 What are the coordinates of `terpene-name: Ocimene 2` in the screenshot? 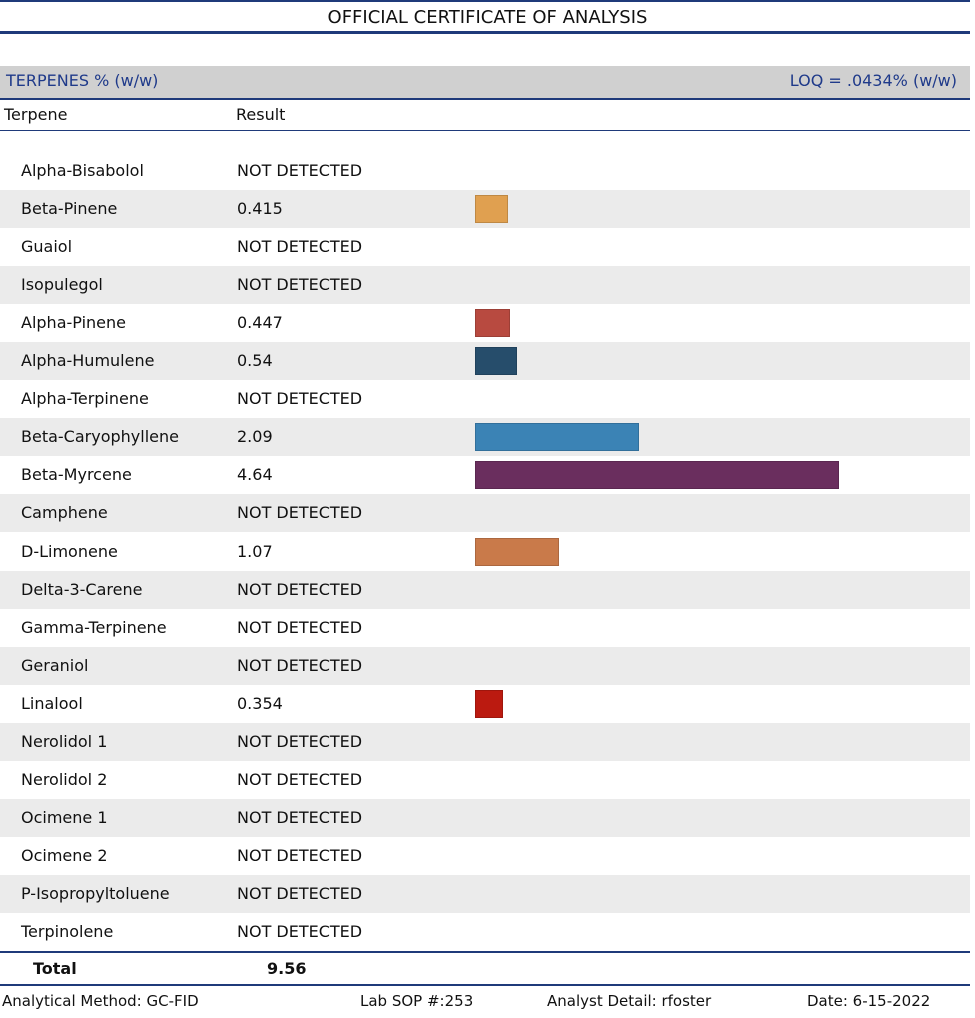 It's located at (64, 855).